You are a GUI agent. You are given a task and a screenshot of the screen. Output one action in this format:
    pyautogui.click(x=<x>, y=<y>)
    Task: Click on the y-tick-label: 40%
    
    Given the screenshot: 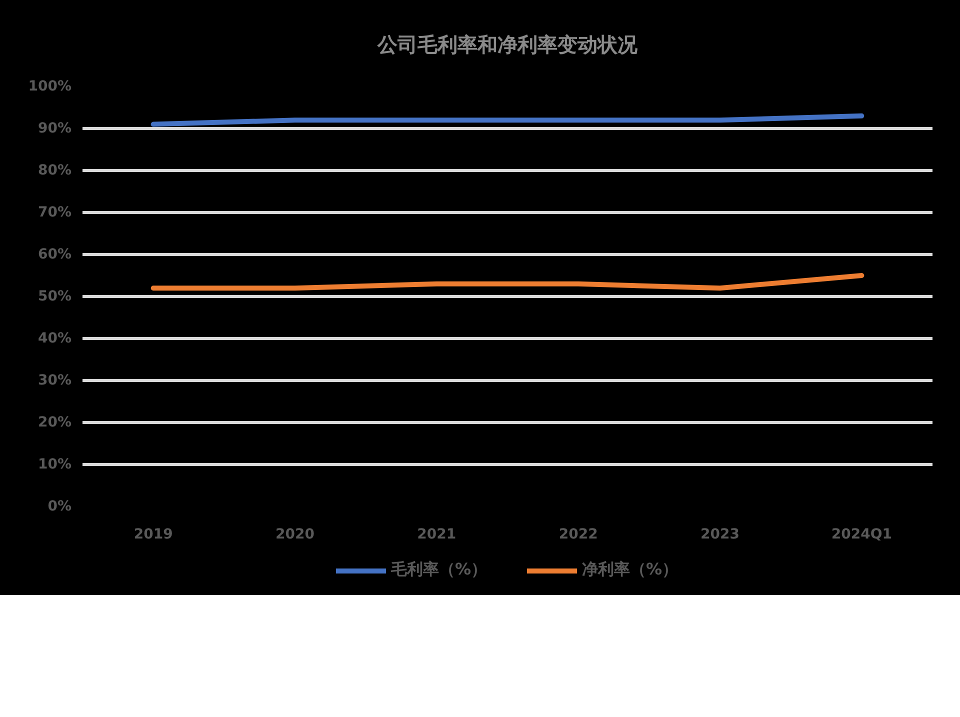 What is the action you would take?
    pyautogui.click(x=55, y=338)
    